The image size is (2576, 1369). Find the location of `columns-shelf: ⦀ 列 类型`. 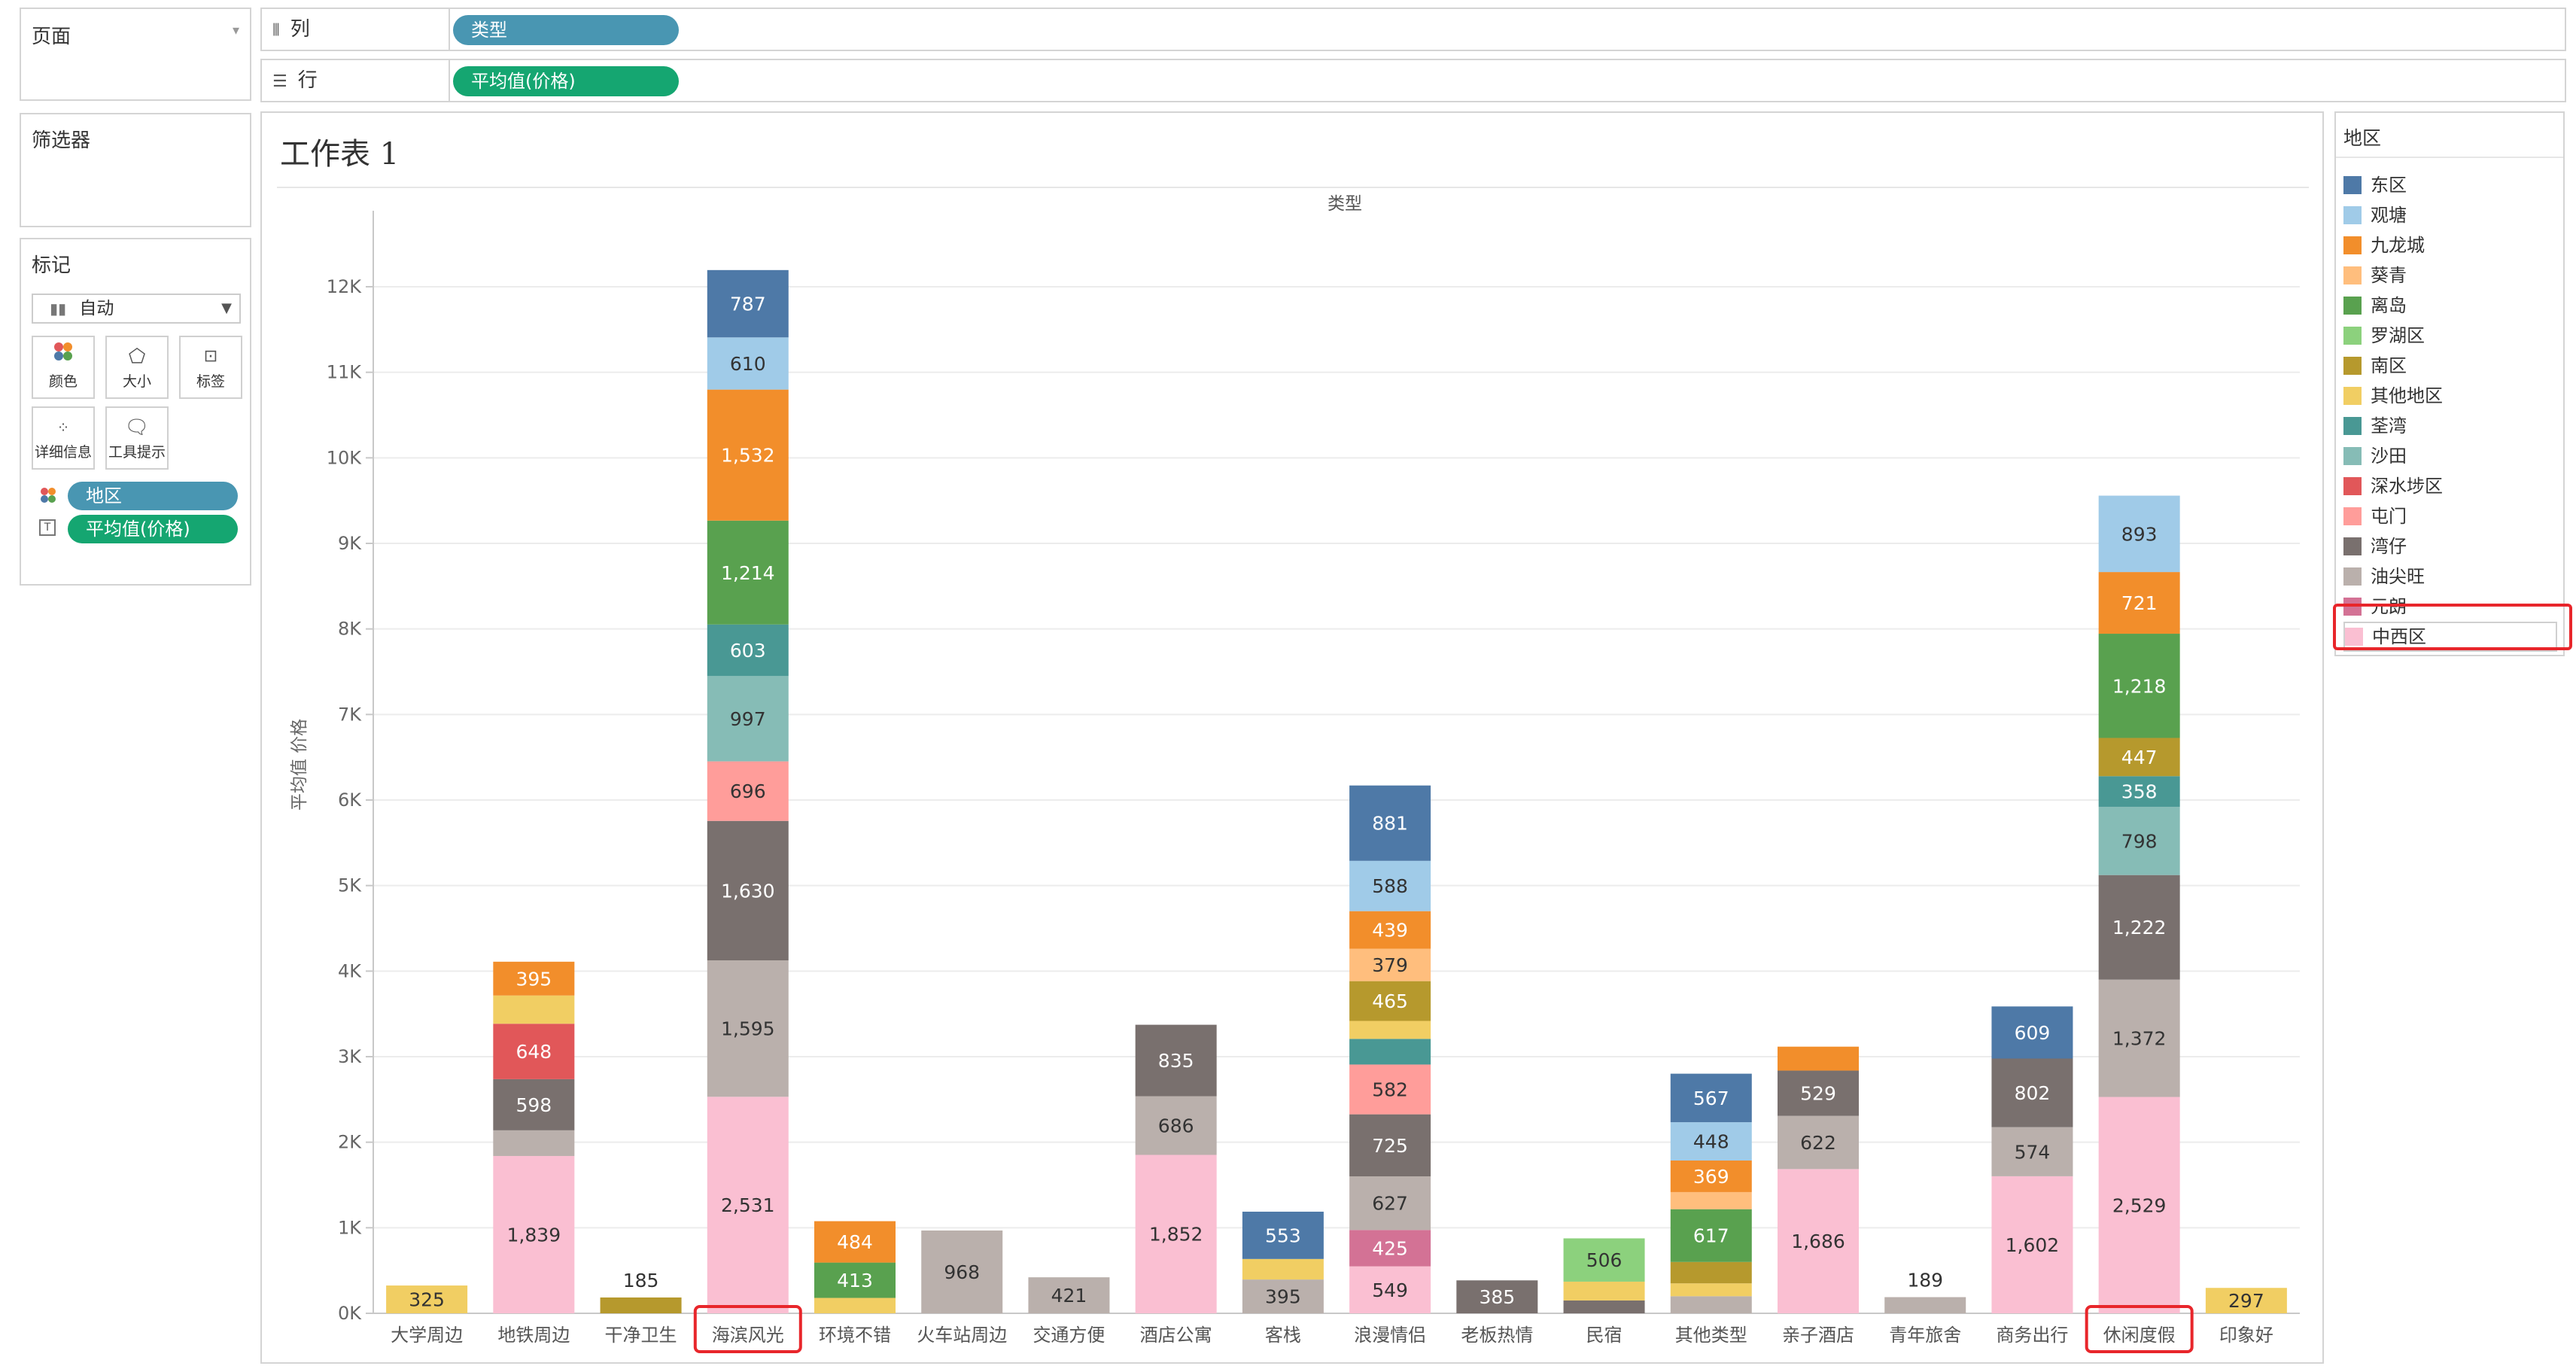

columns-shelf: ⦀ 列 类型 is located at coordinates (1413, 30).